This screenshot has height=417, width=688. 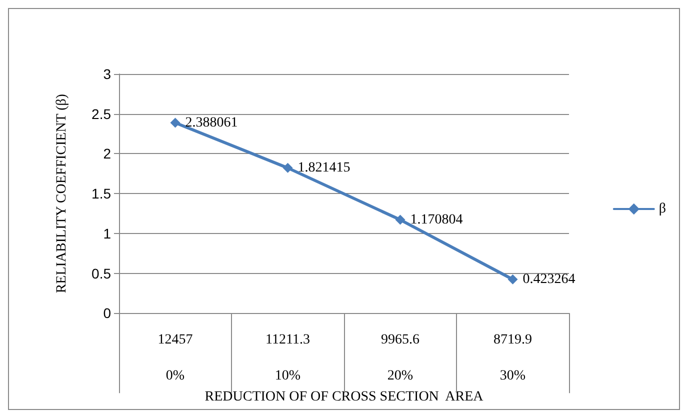 What do you see at coordinates (288, 358) in the screenshot?
I see `category-label: 11211.3 10%` at bounding box center [288, 358].